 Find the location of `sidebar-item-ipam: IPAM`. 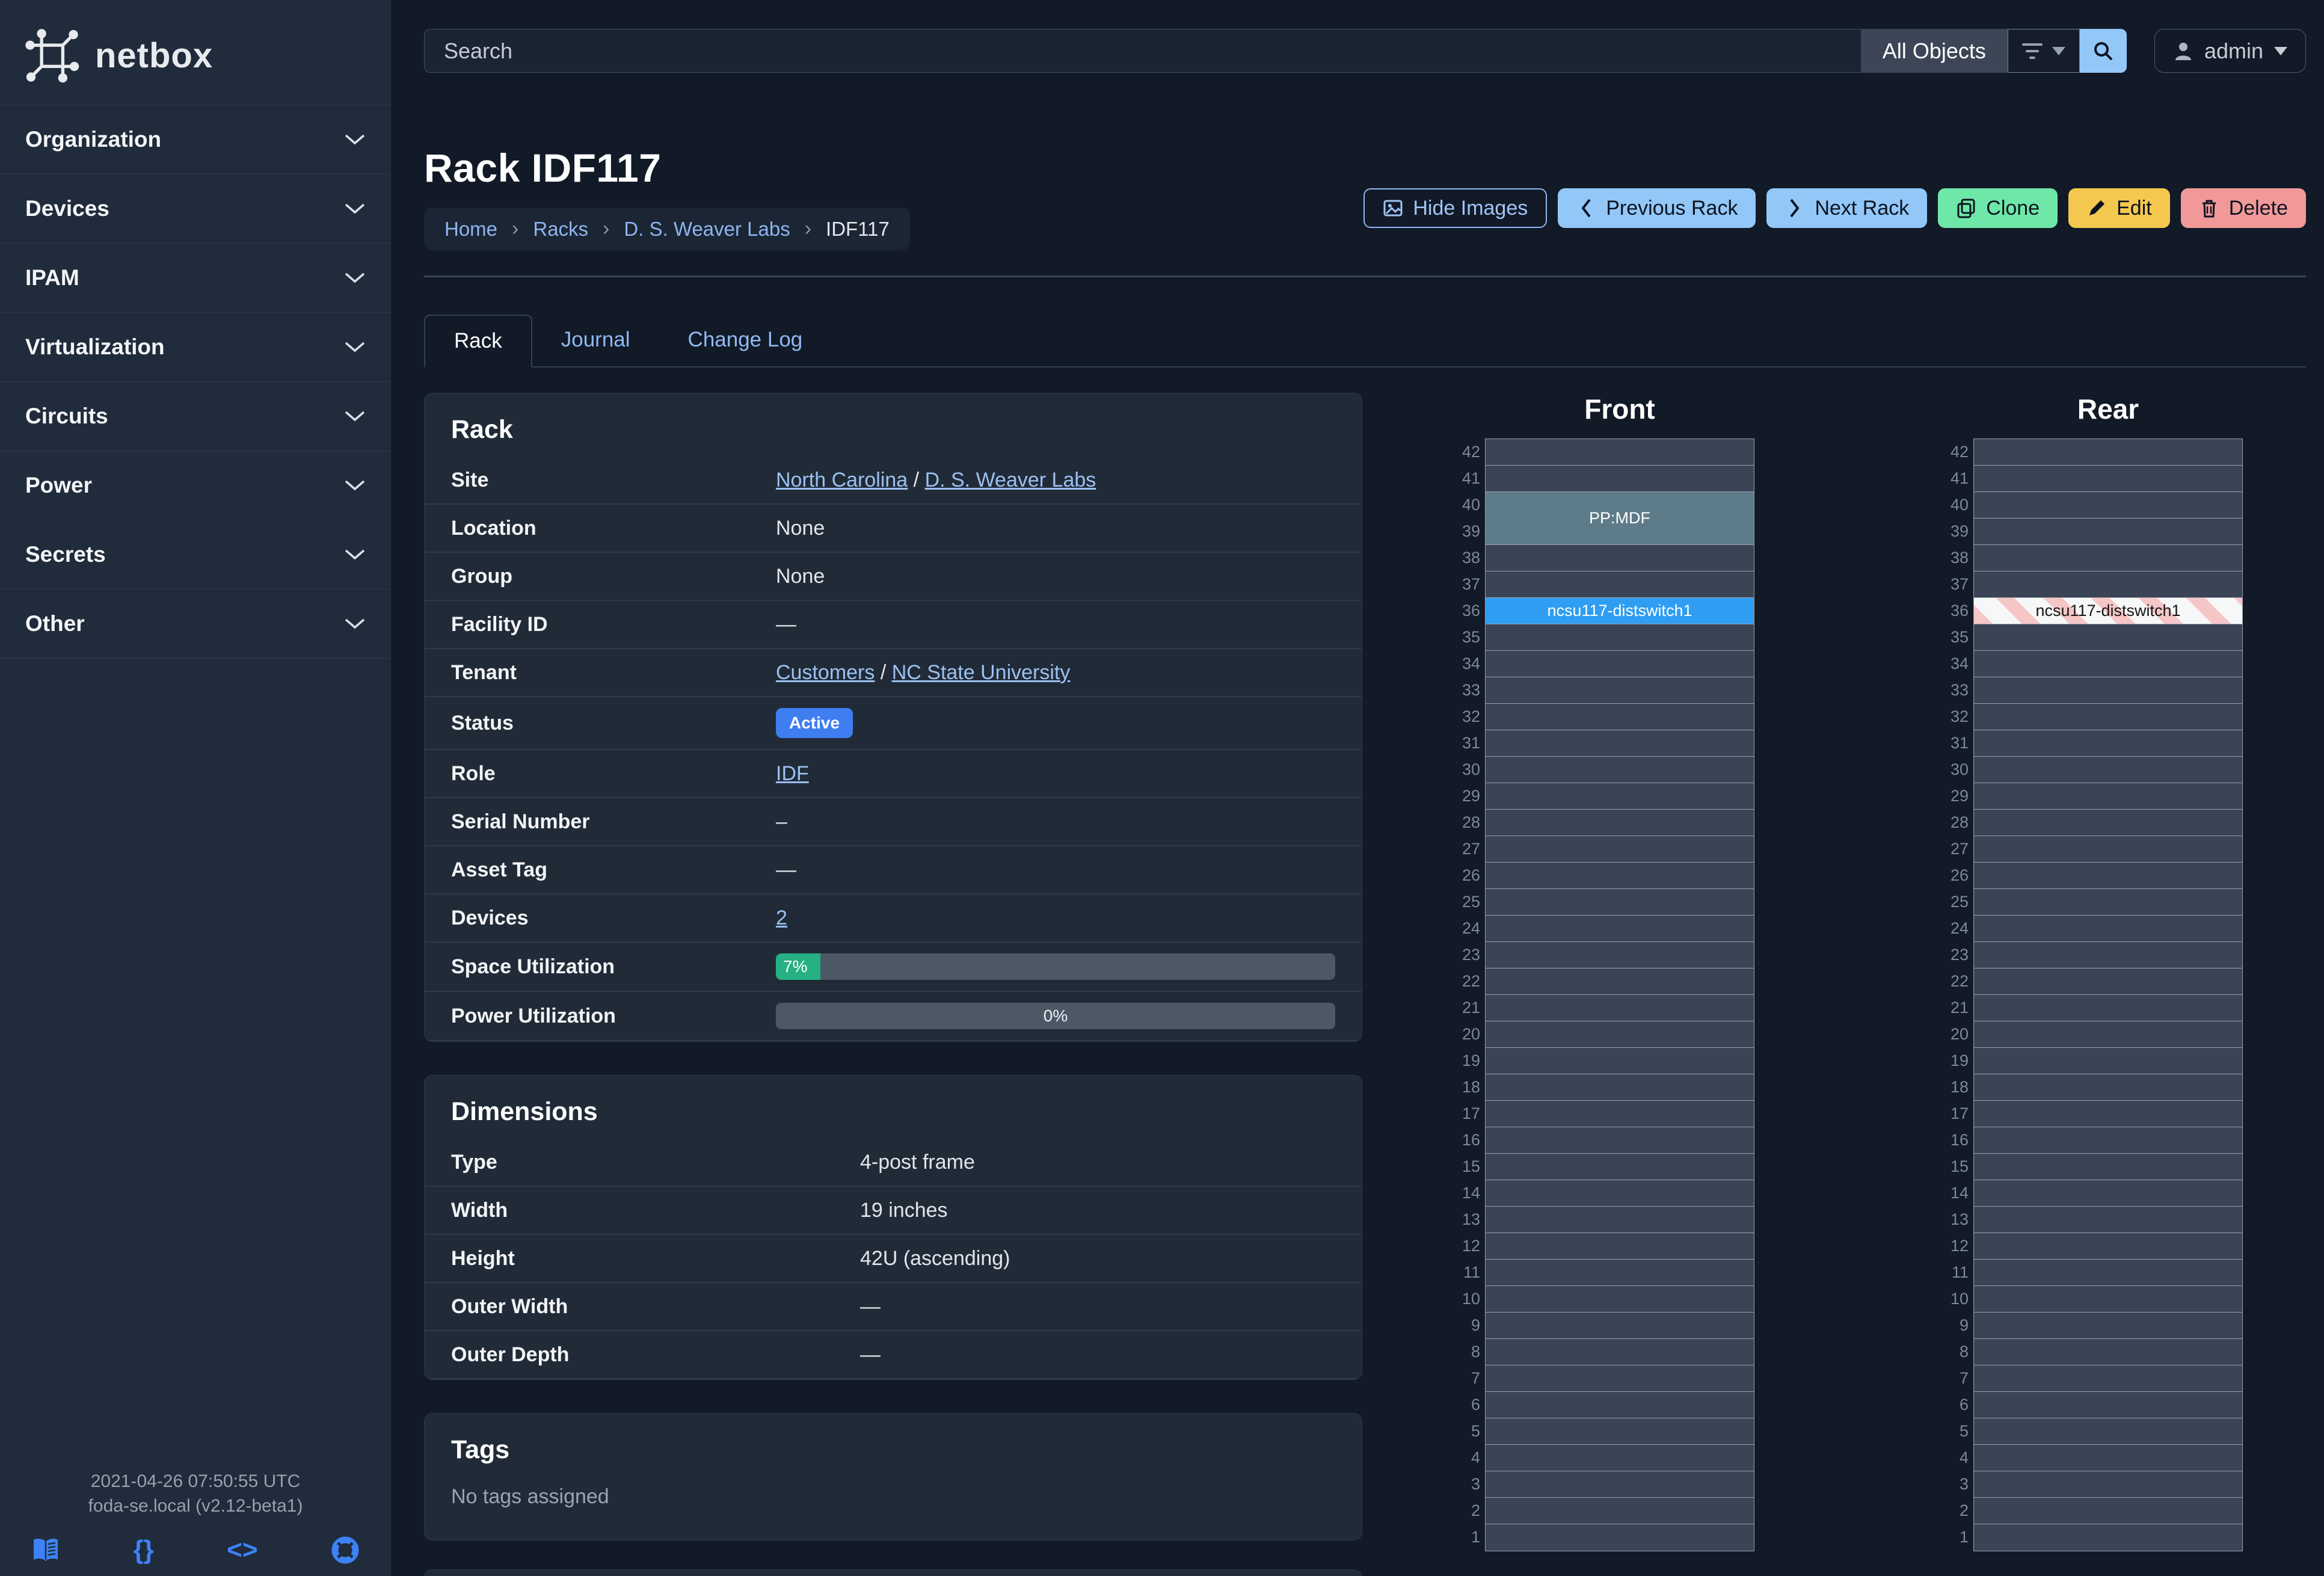

sidebar-item-ipam: IPAM is located at coordinates (196, 278).